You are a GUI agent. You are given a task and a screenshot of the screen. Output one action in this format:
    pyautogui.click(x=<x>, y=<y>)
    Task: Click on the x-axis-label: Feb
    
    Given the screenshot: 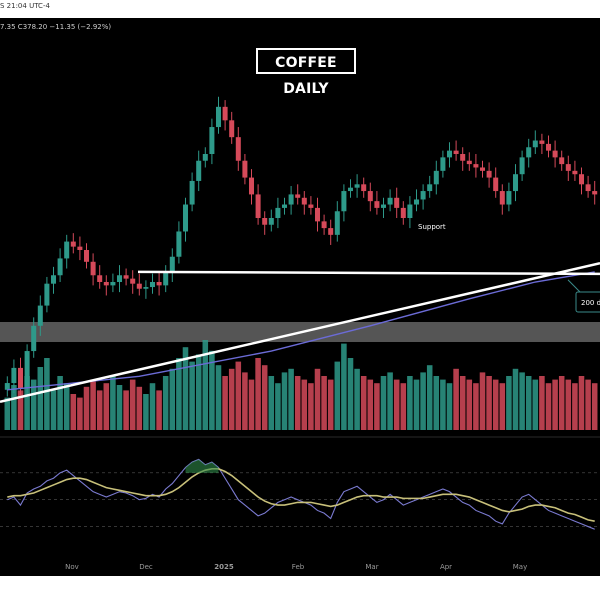 What is the action you would take?
    pyautogui.click(x=298, y=567)
    